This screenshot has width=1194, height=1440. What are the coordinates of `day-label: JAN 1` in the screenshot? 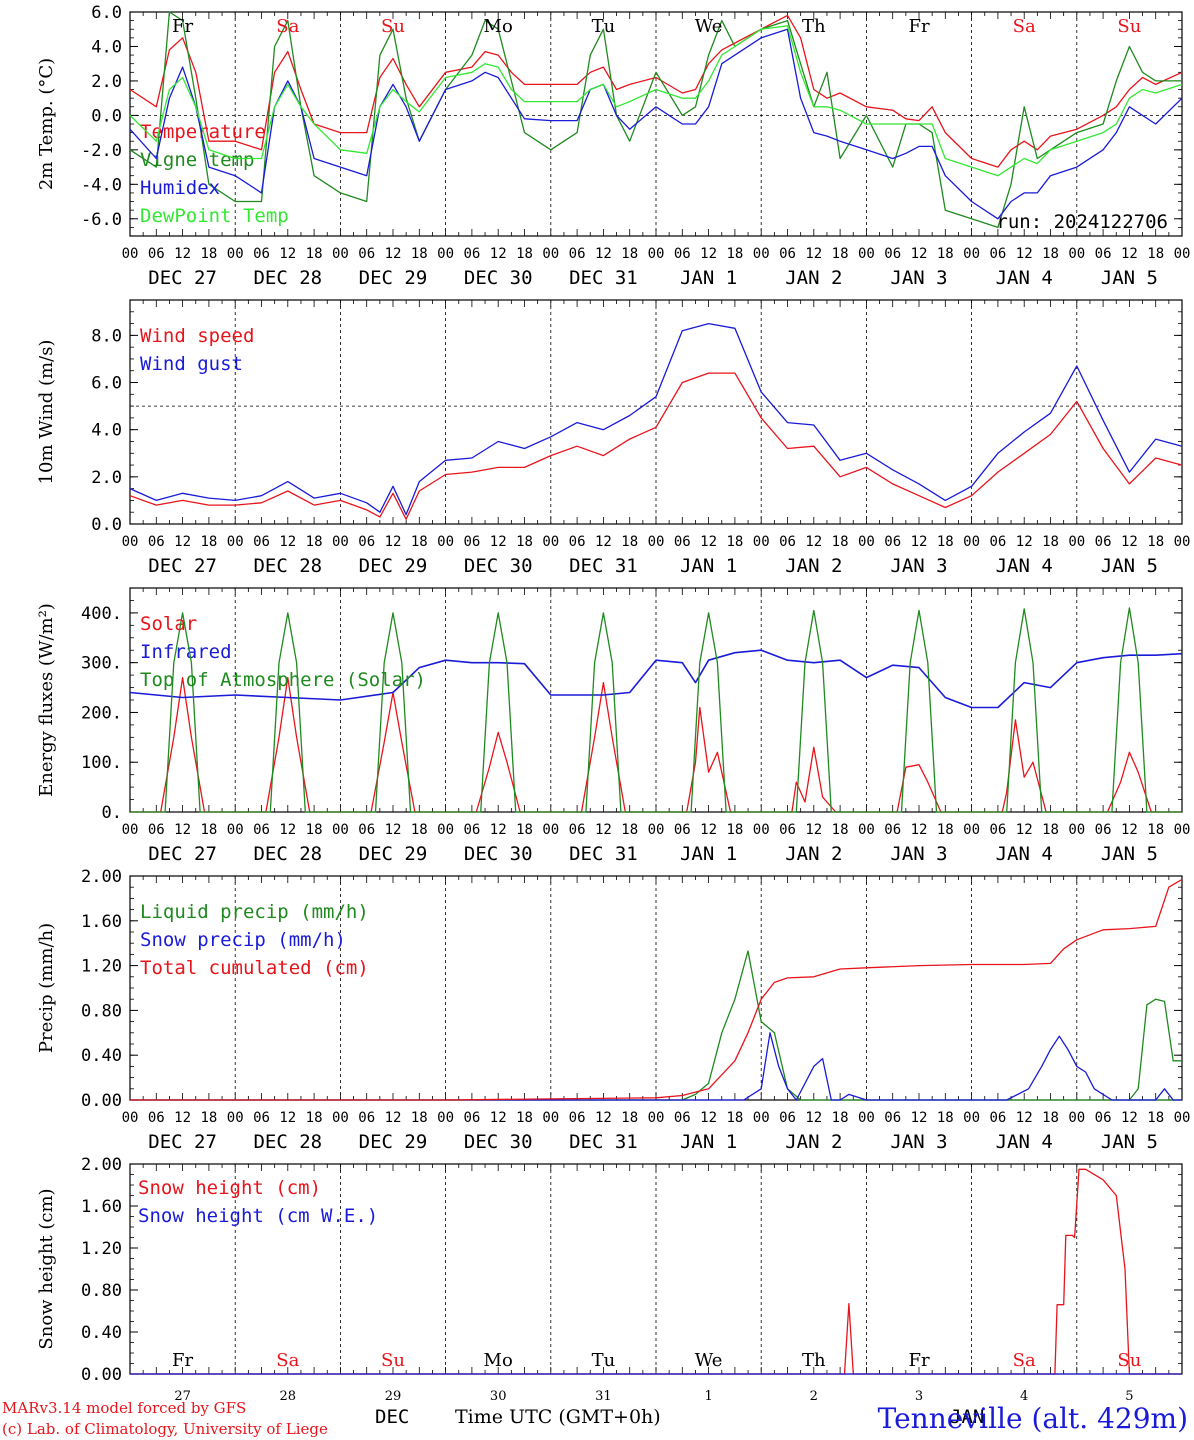 It's located at (708, 854).